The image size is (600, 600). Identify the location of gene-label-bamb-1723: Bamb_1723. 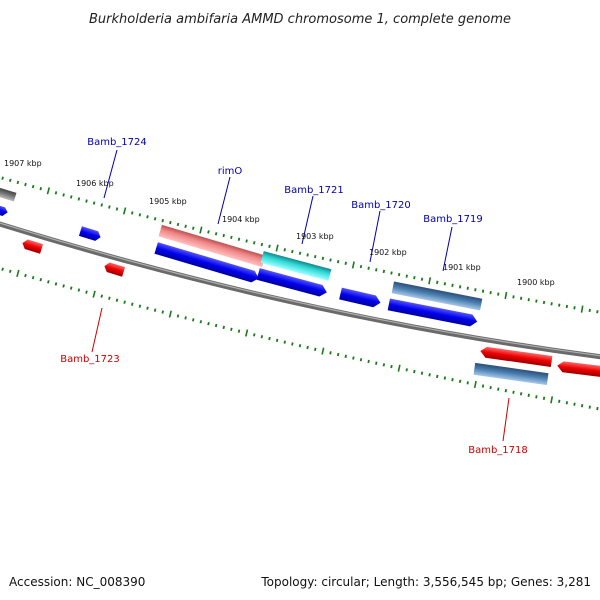
(90, 359).